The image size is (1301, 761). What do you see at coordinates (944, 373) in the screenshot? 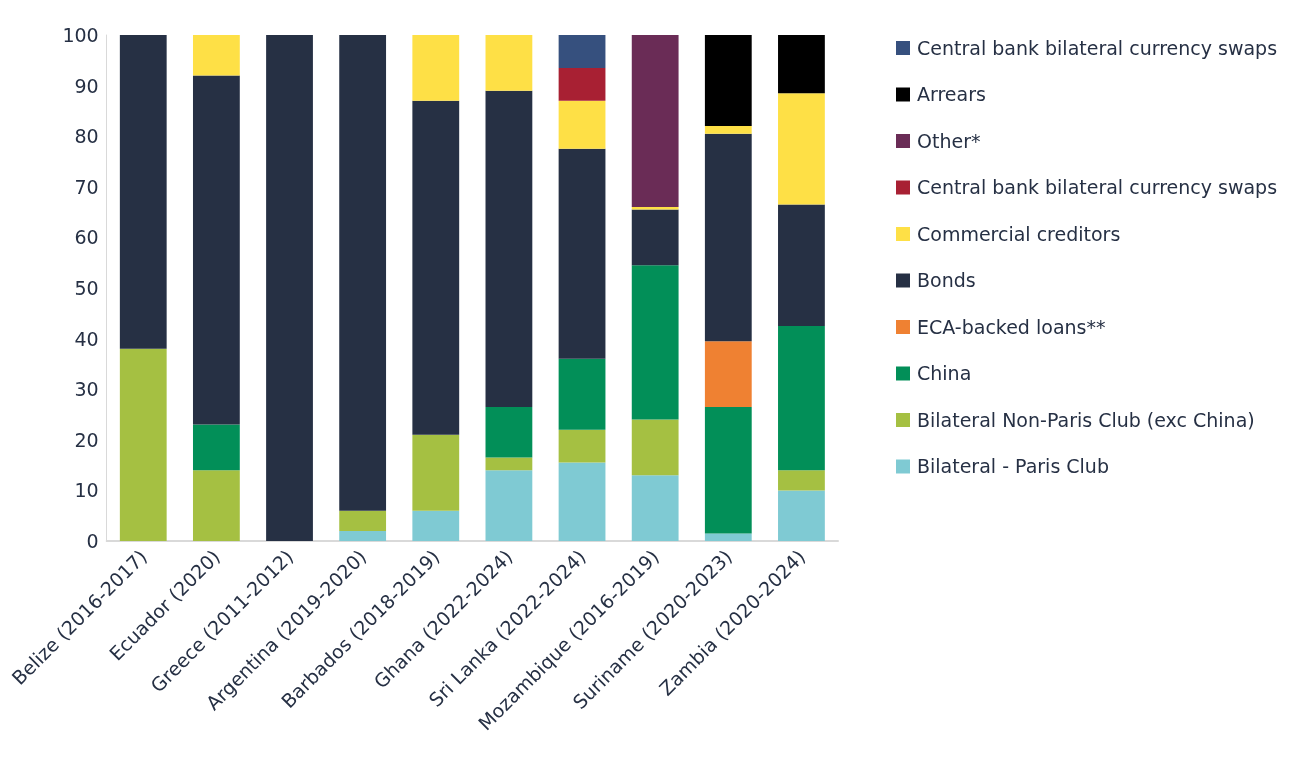
I see `legend-label: China` at bounding box center [944, 373].